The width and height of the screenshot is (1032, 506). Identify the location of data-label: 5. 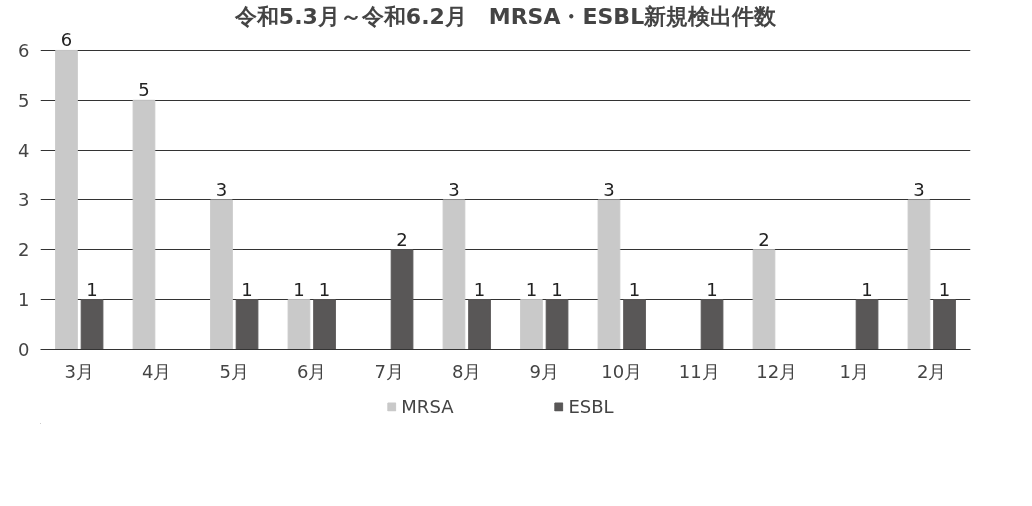
(144, 90).